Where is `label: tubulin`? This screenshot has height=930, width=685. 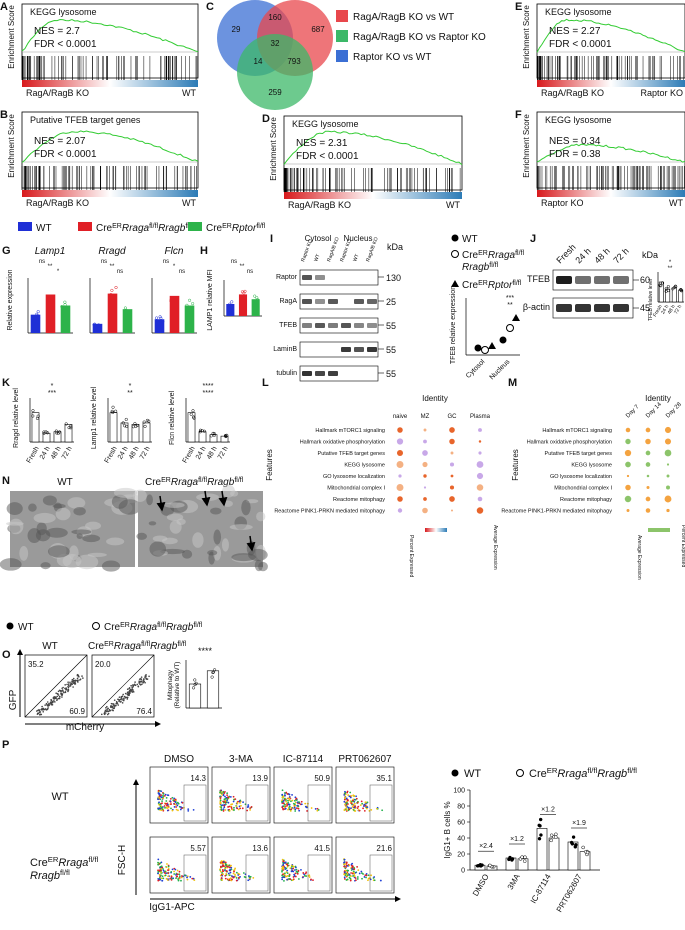 label: tubulin is located at coordinates (286, 373).